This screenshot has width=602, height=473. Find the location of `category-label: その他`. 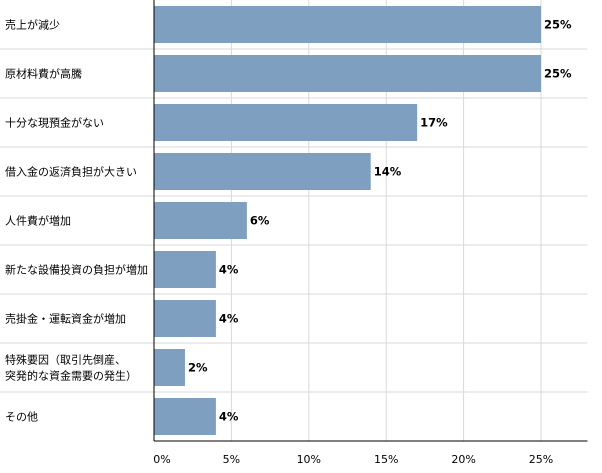

category-label: その他 is located at coordinates (21, 417).